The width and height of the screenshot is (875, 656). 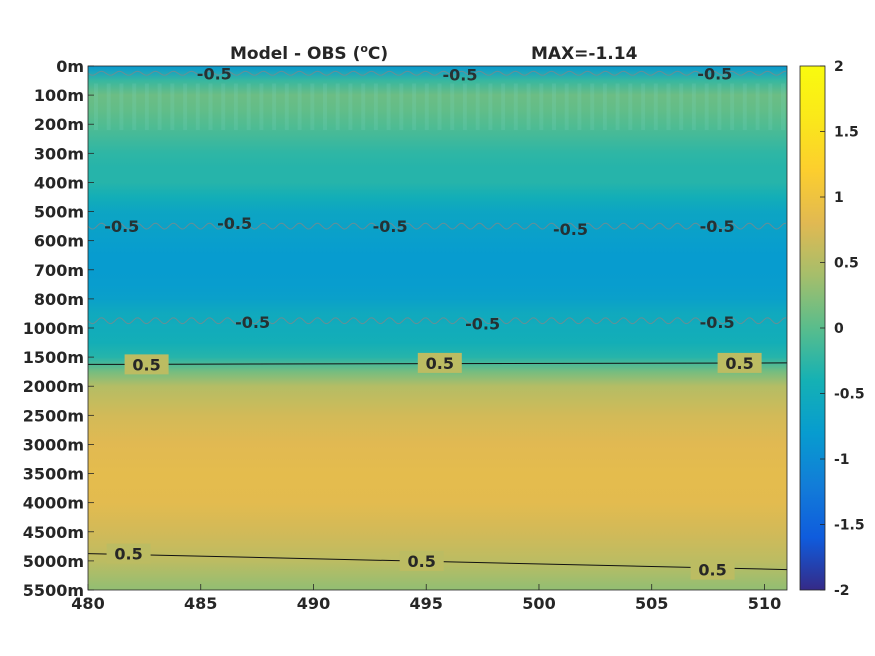 What do you see at coordinates (59, 270) in the screenshot?
I see `y-tick-label: 700m` at bounding box center [59, 270].